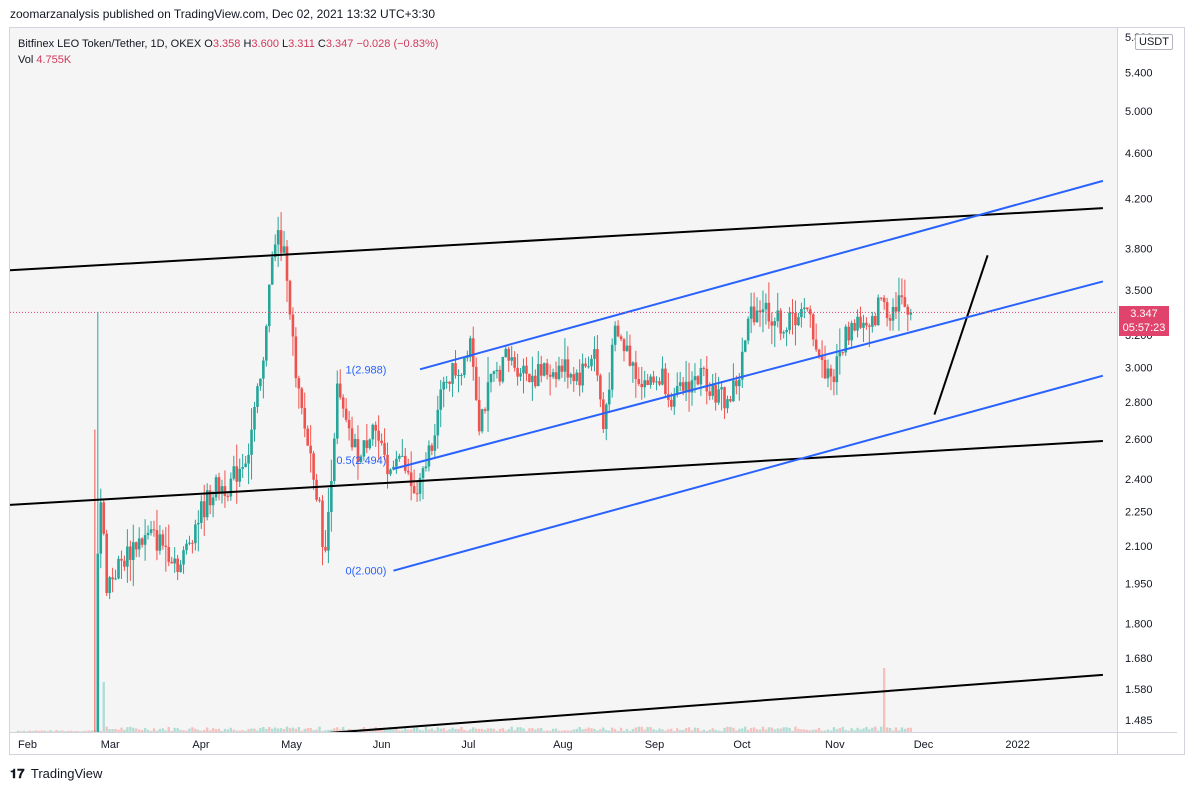  Describe the element at coordinates (56, 774) in the screenshot. I see `footer: 𝟏𝟕 TradingView` at that location.